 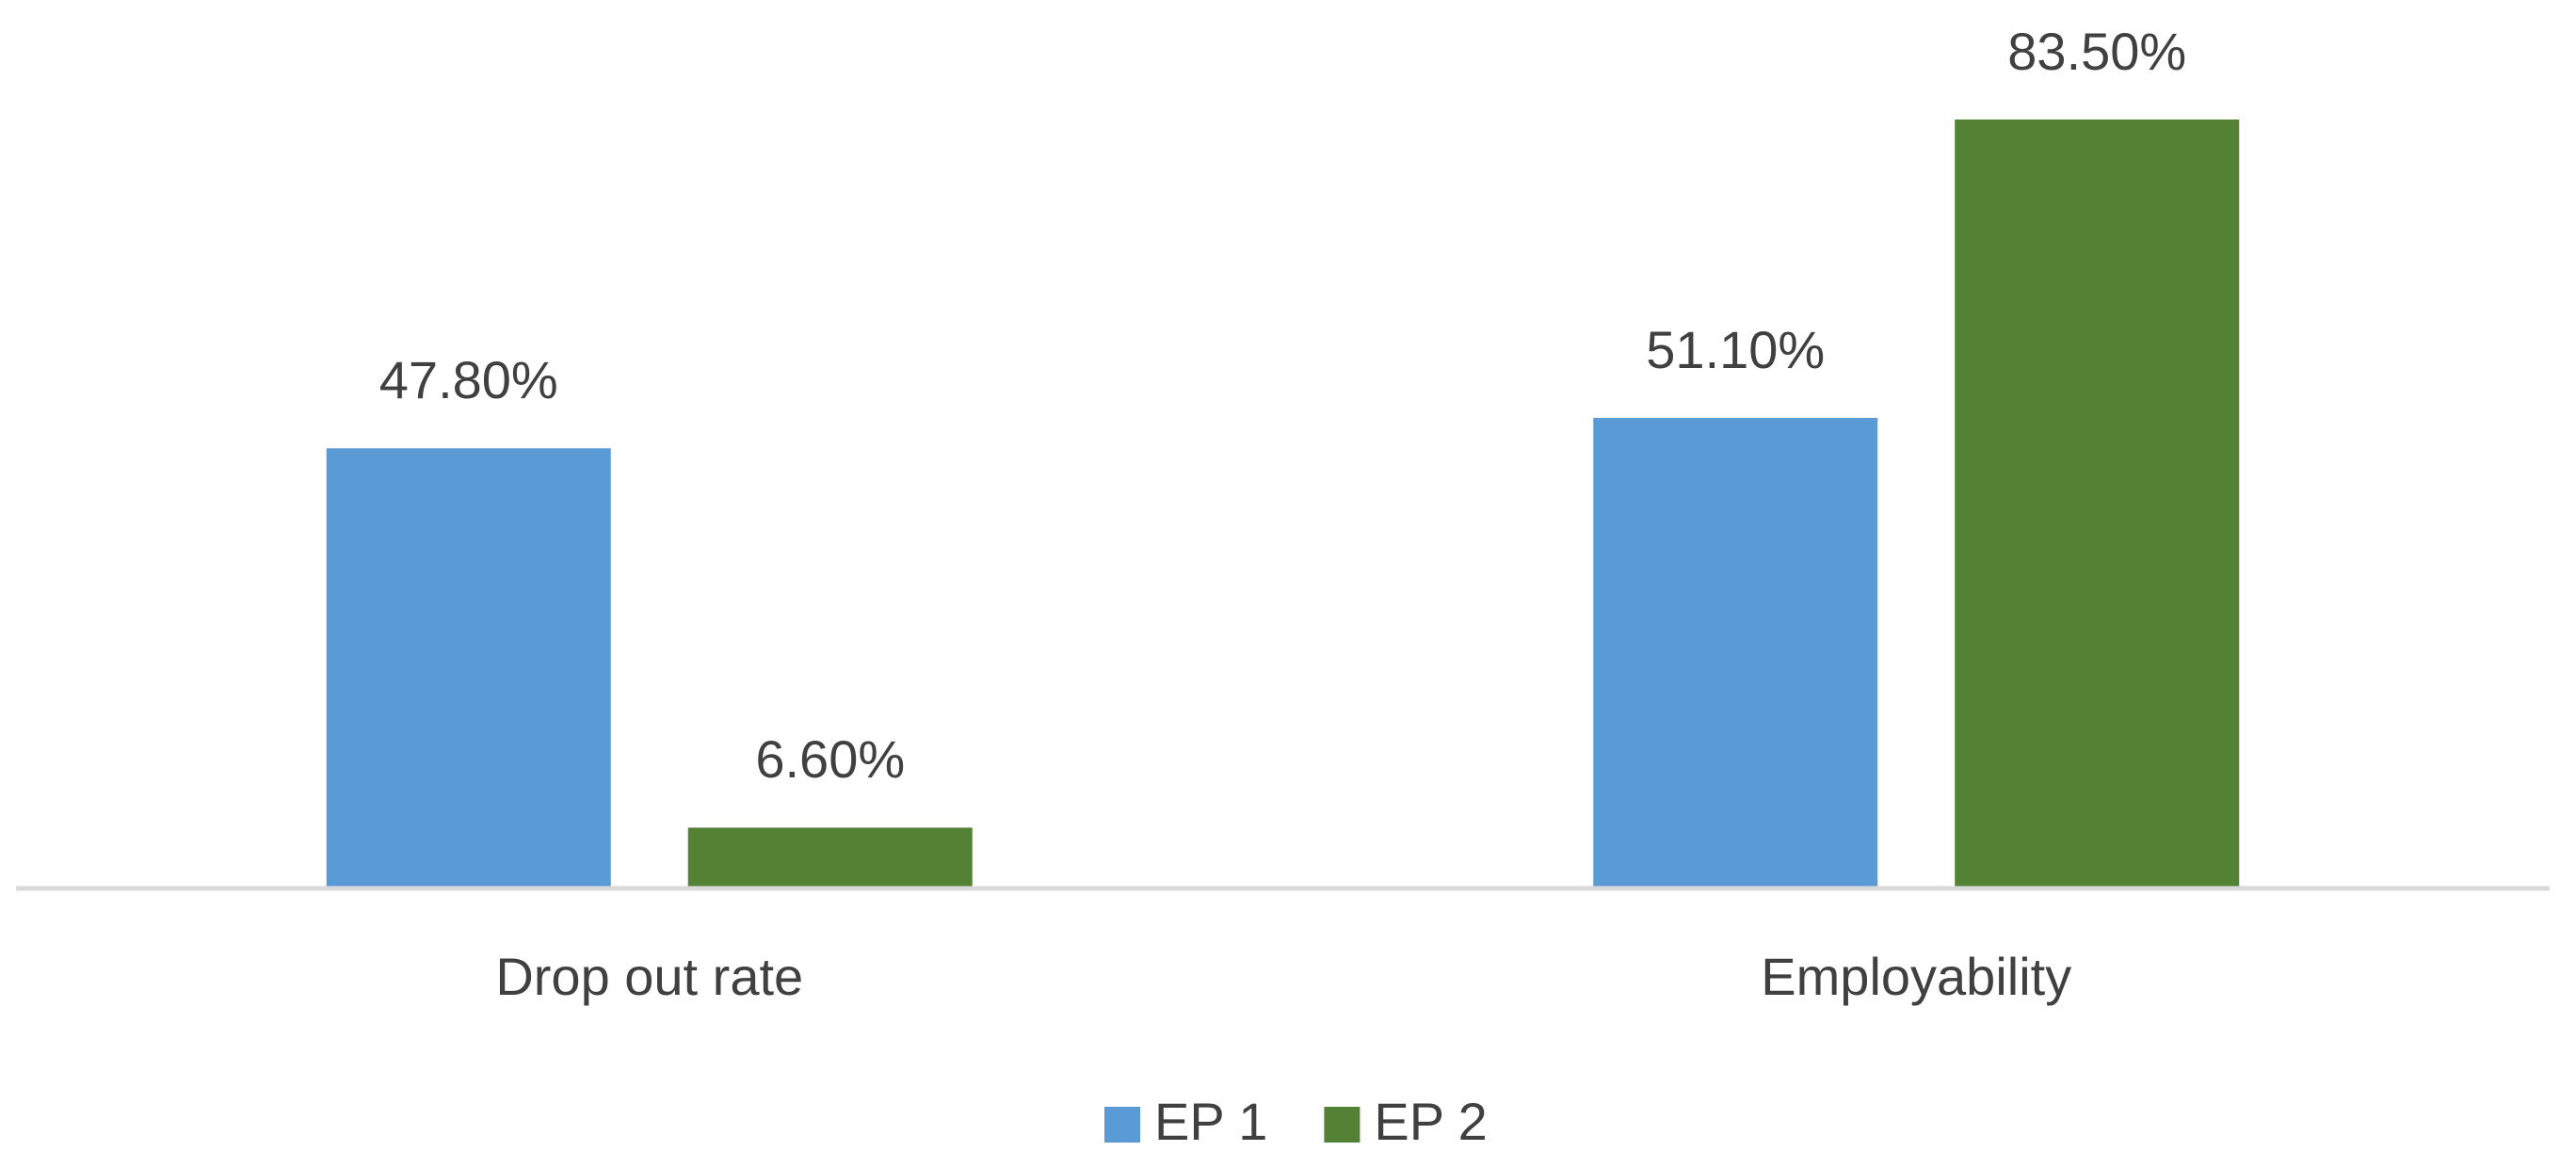 I want to click on legend-label: EP 2, so click(x=1430, y=1122).